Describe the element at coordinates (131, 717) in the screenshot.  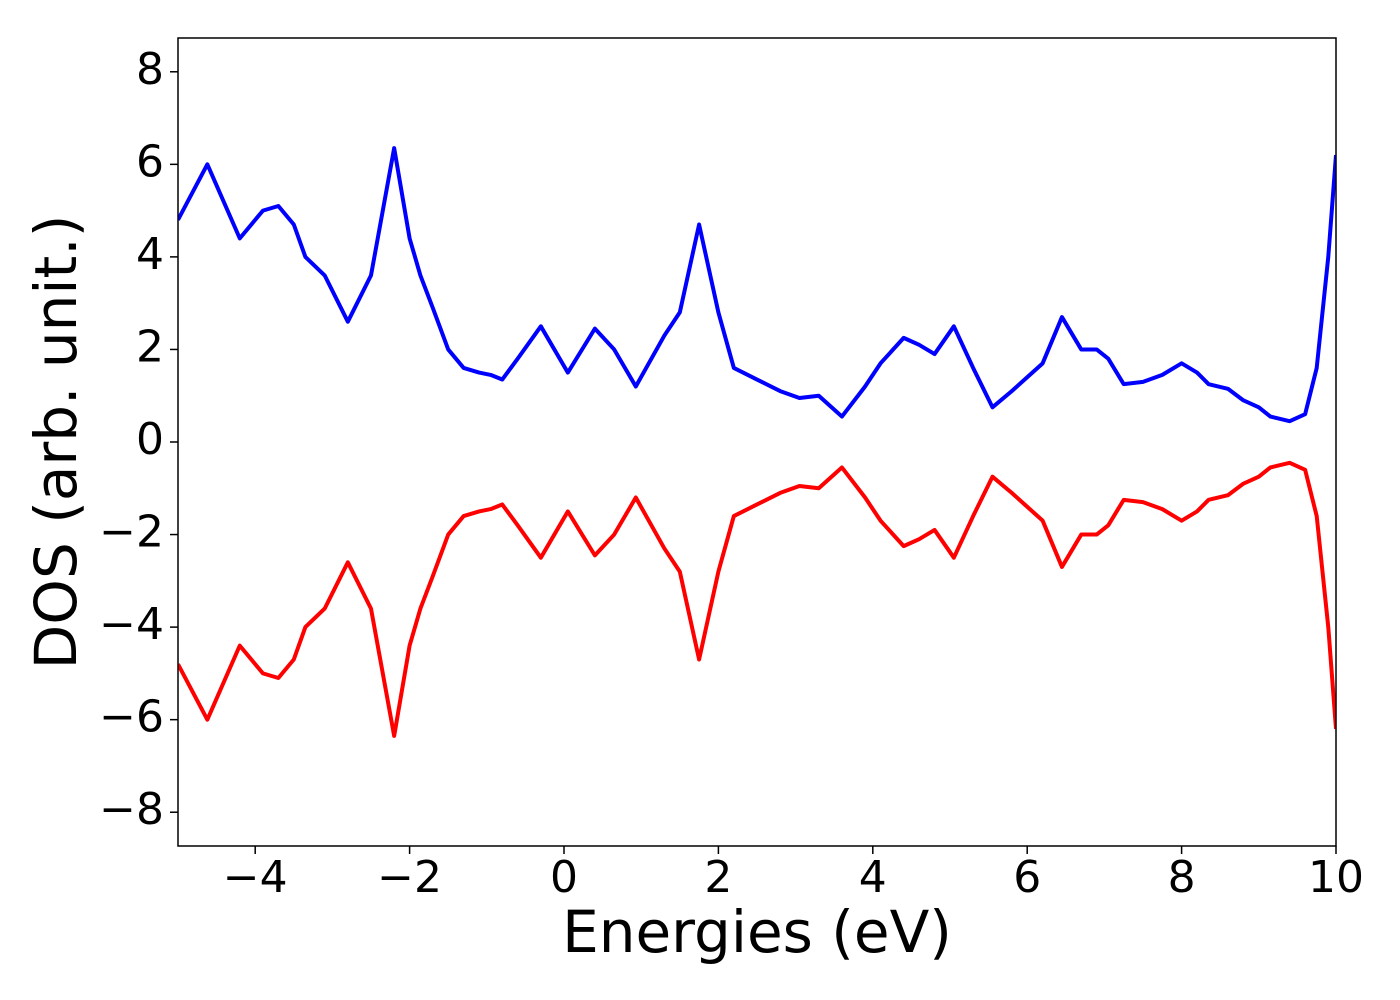
I see `y-tick-label: −6` at that location.